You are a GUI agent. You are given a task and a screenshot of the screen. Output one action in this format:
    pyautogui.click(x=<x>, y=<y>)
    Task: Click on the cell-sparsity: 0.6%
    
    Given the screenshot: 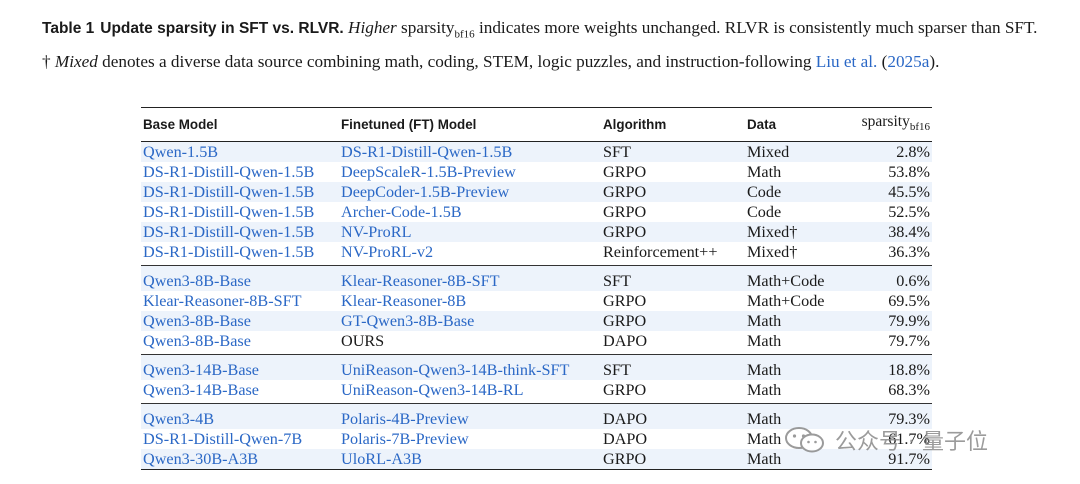 What is the action you would take?
    pyautogui.click(x=888, y=278)
    